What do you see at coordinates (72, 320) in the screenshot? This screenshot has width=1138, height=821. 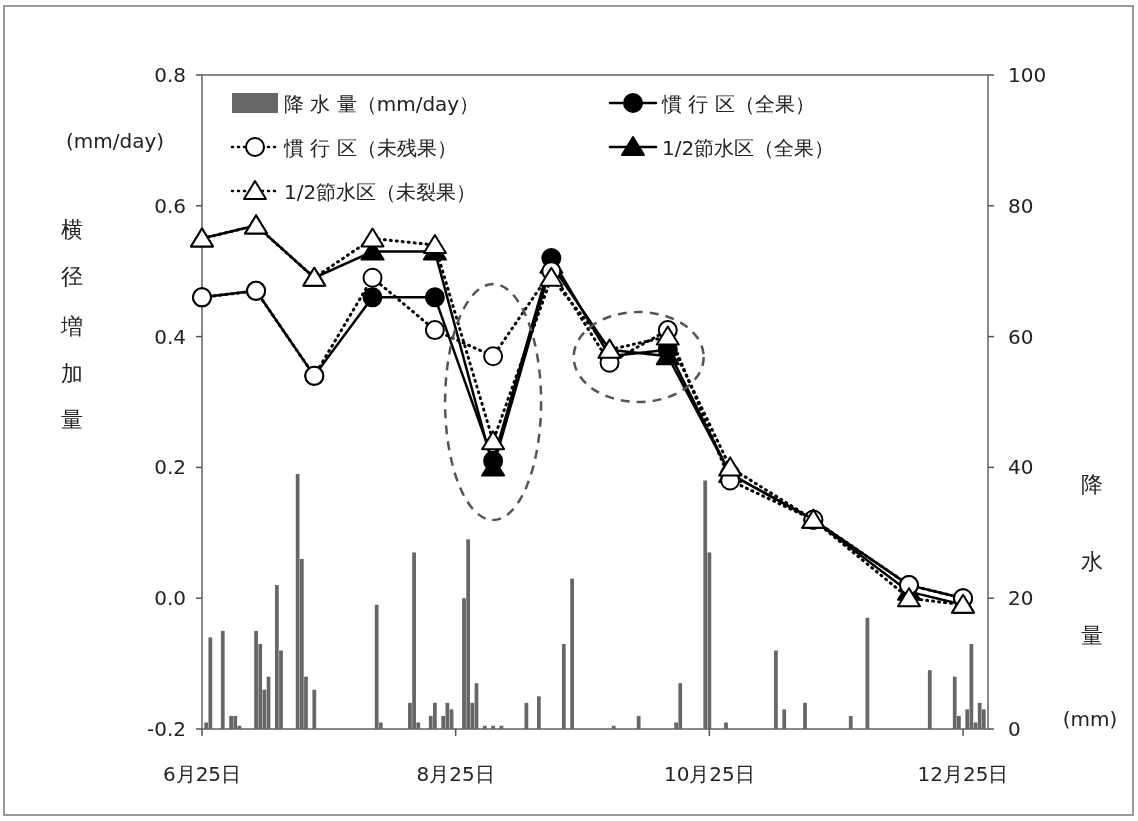 I see `y-axis-title: 横径増加量` at bounding box center [72, 320].